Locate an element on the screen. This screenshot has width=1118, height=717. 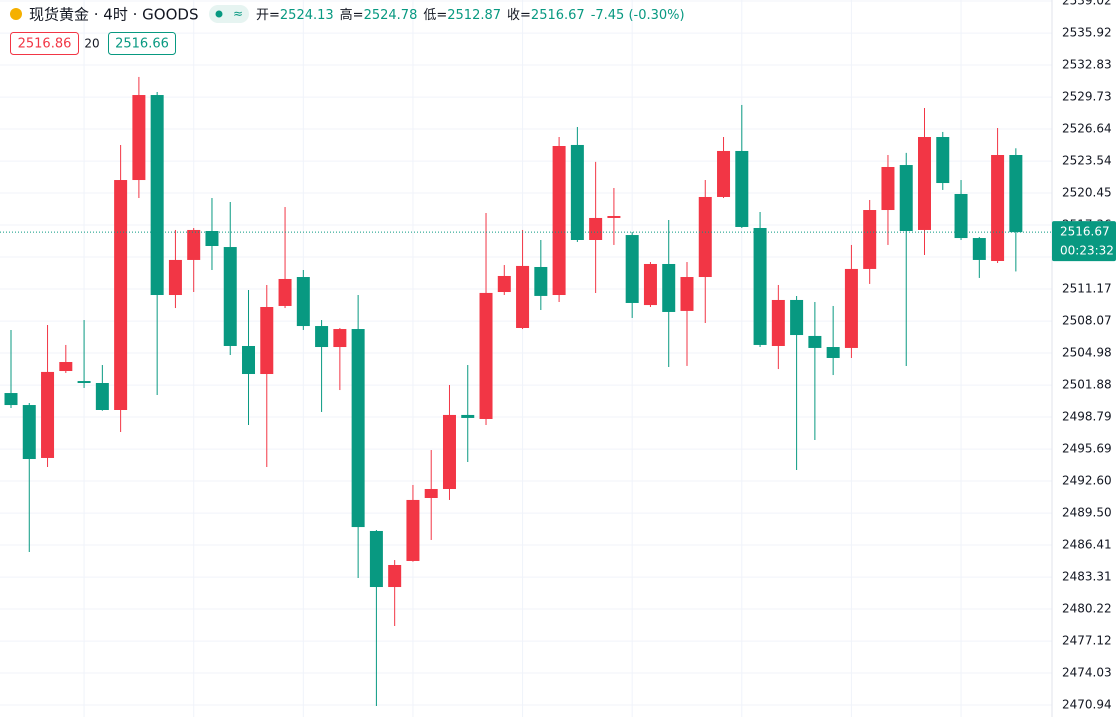
ohlc-change: -7.45 (-0.30%) is located at coordinates (638, 15).